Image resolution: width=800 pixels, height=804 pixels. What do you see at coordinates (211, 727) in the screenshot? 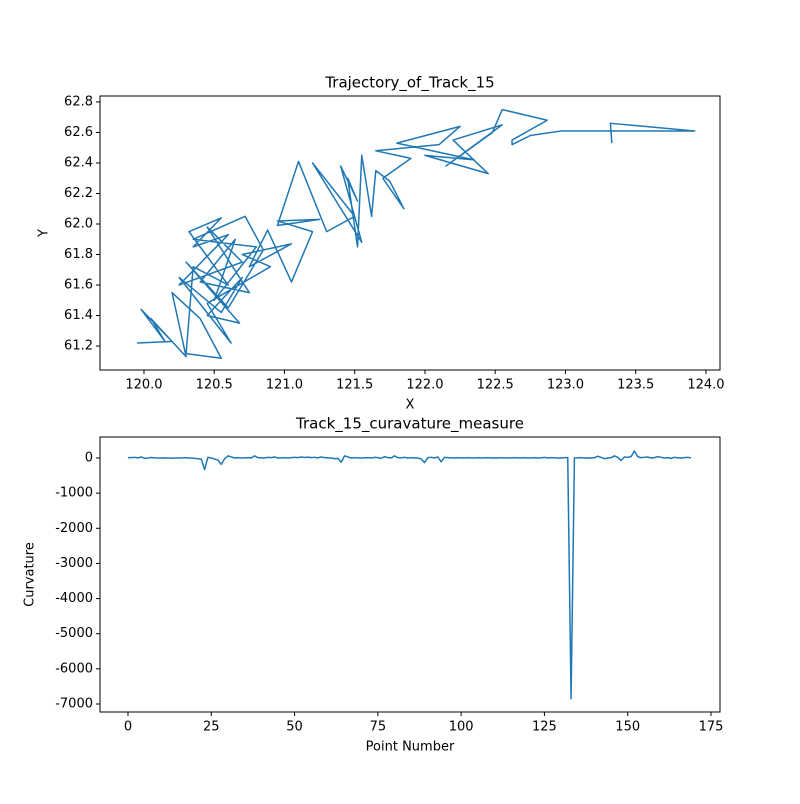
I see `x-tick-label: 25` at bounding box center [211, 727].